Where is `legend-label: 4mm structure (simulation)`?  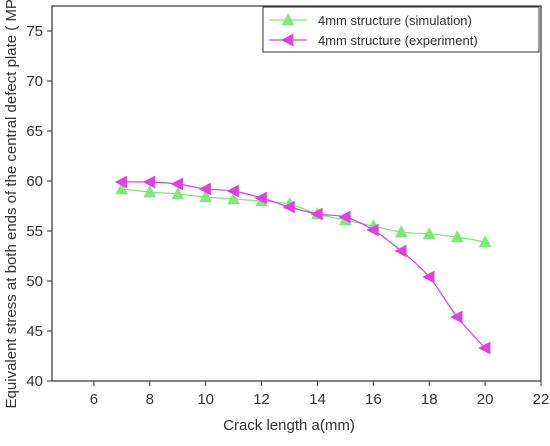 legend-label: 4mm structure (simulation) is located at coordinates (395, 20).